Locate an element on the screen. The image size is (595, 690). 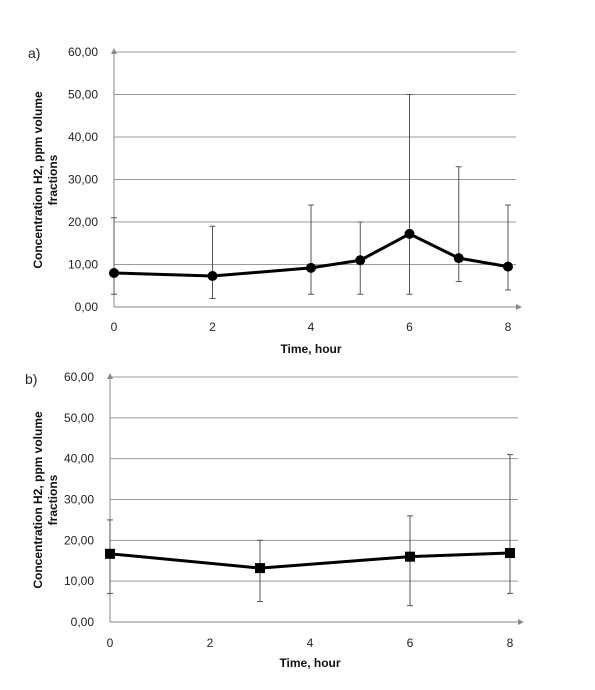
series-line is located at coordinates (310, 560).